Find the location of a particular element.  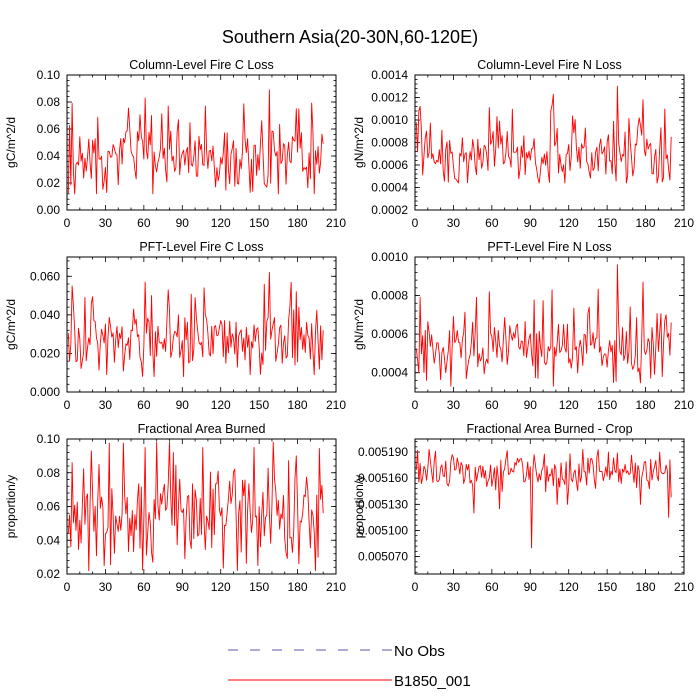

panel-title: Column-Level Fire C Loss is located at coordinates (201, 65).